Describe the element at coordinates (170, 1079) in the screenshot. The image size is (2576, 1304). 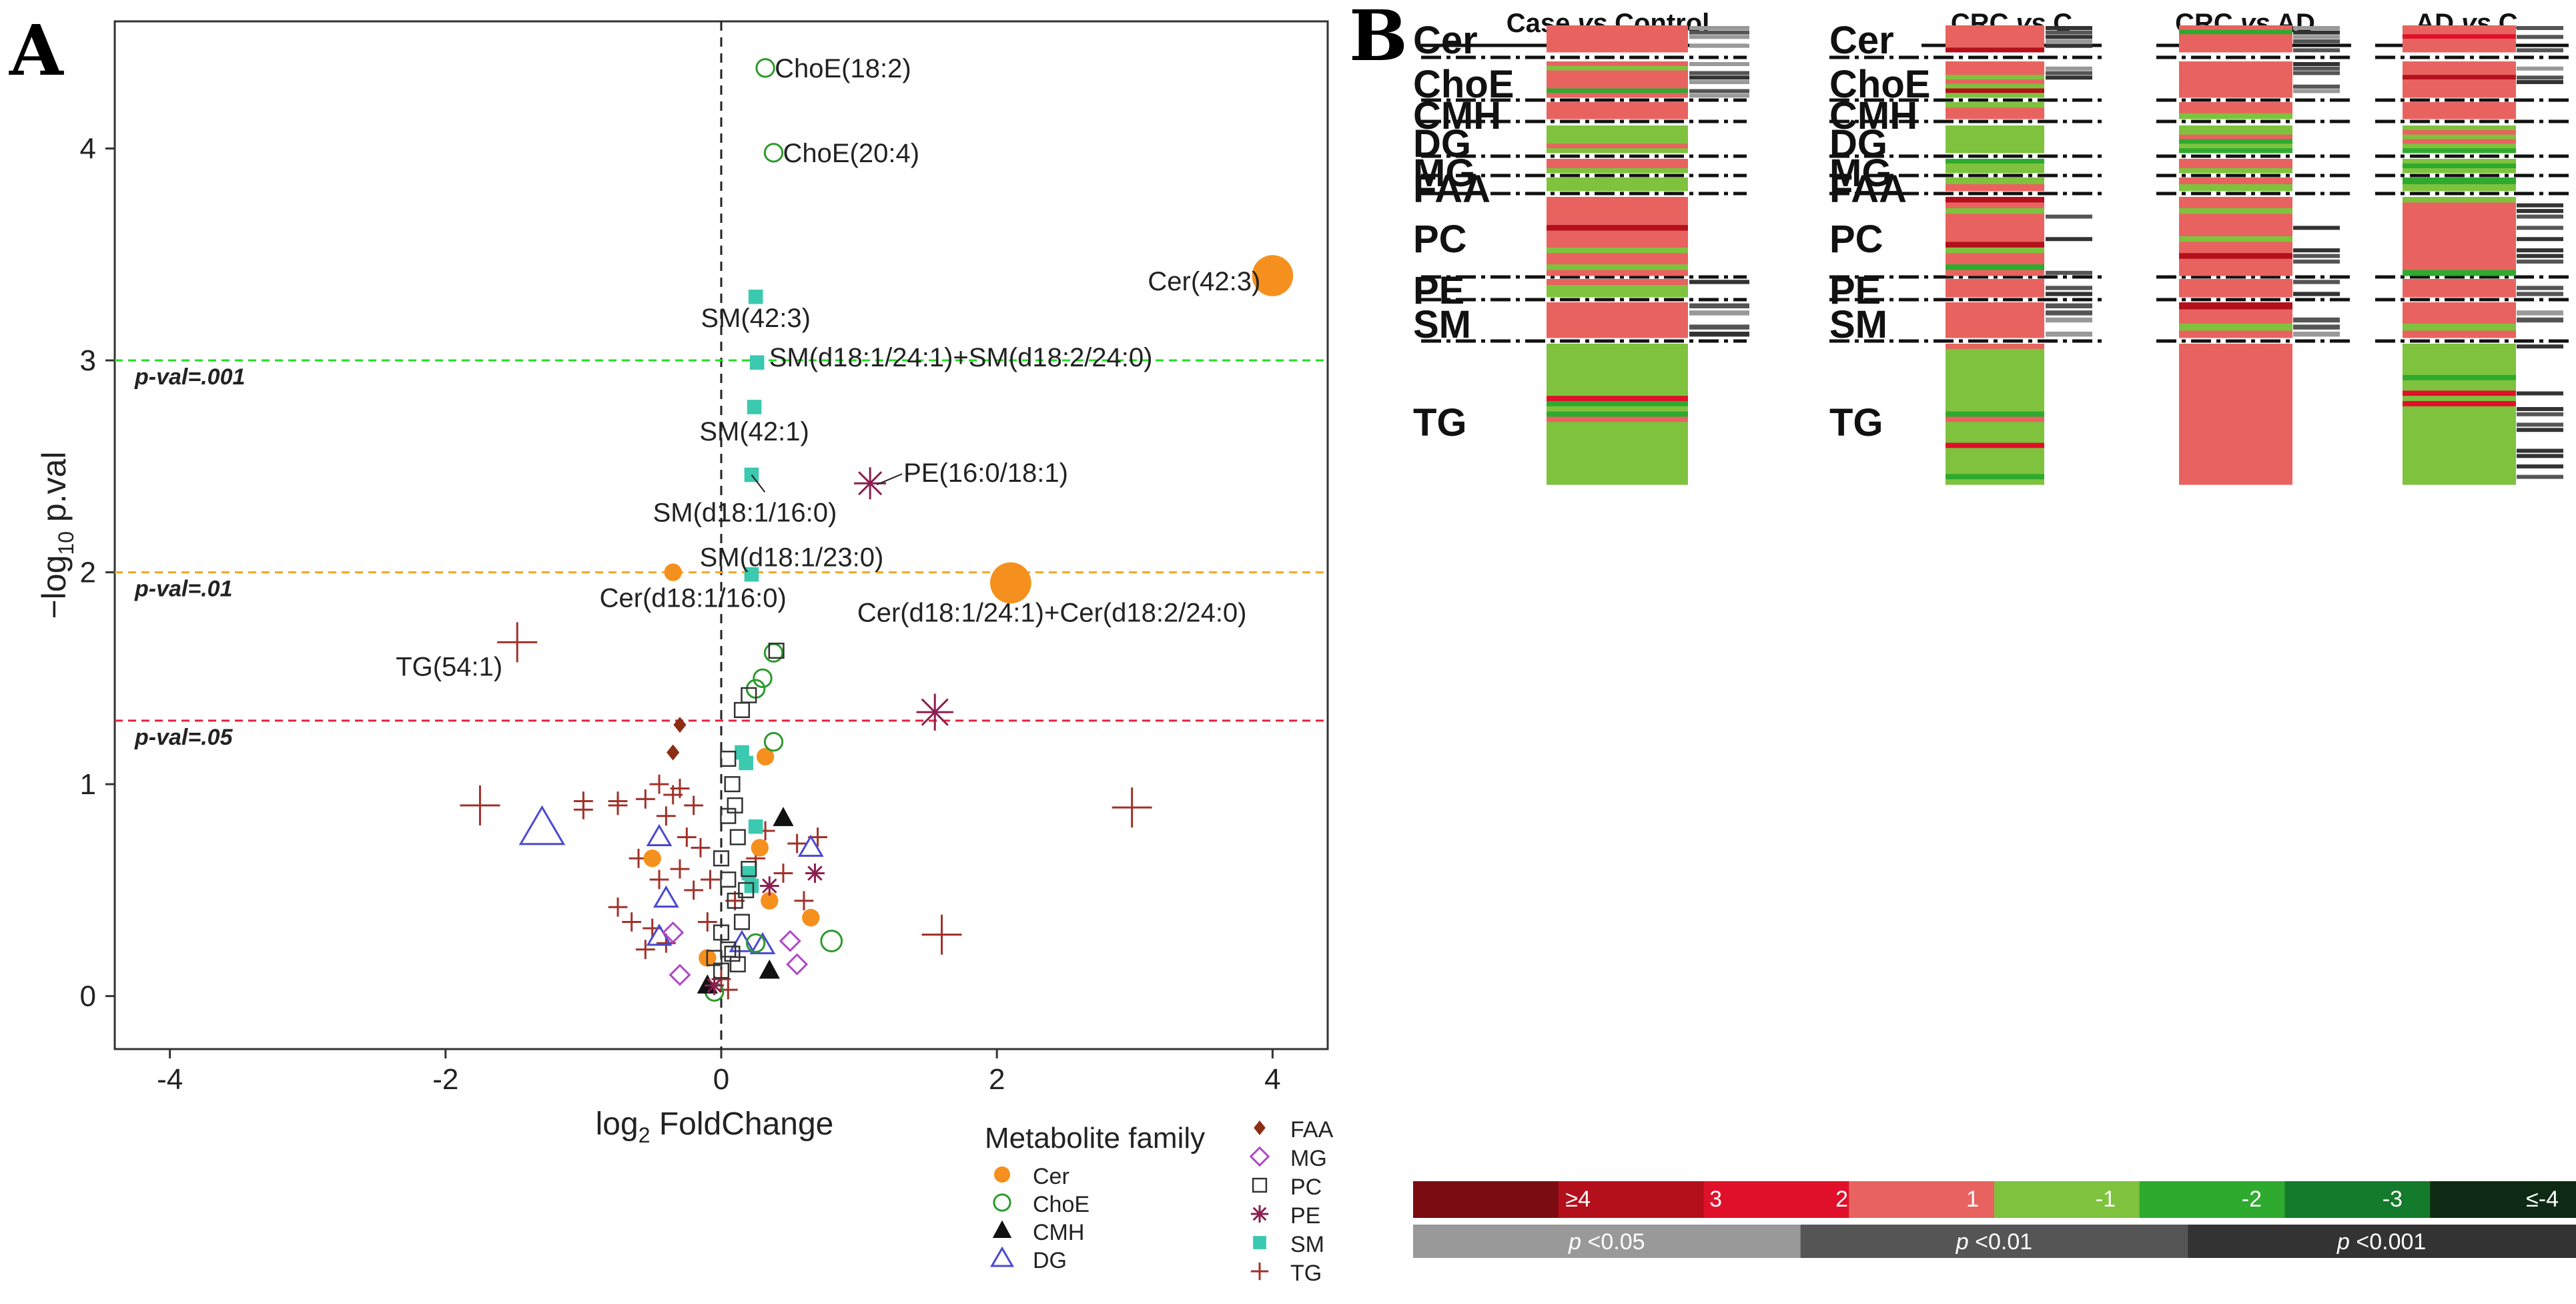
I see `x-tick-label: -4` at that location.